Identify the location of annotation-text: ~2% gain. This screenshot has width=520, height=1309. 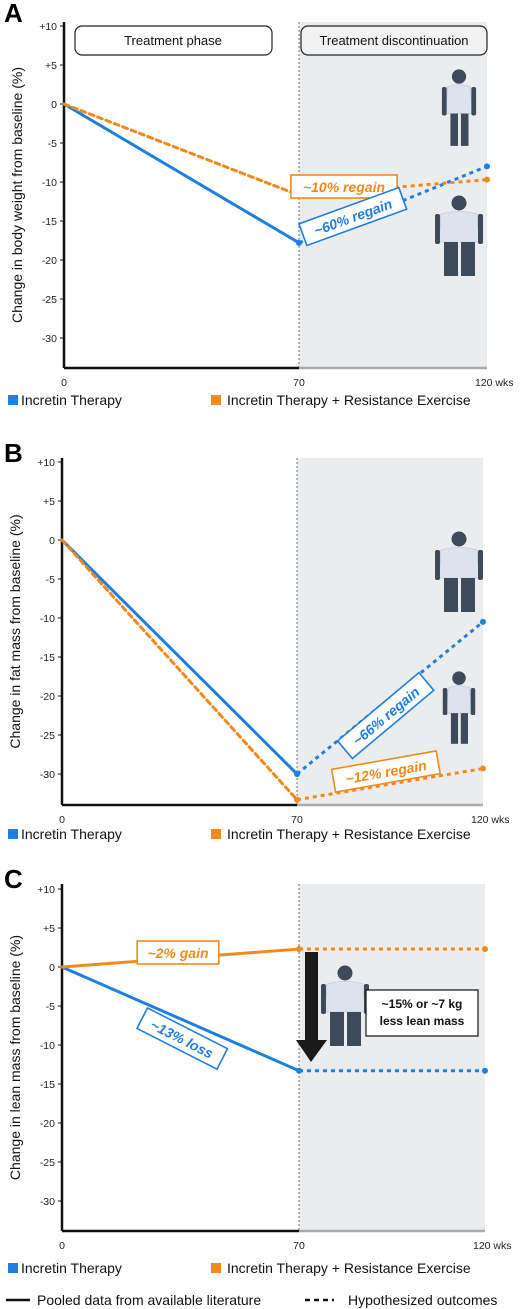
(177, 953).